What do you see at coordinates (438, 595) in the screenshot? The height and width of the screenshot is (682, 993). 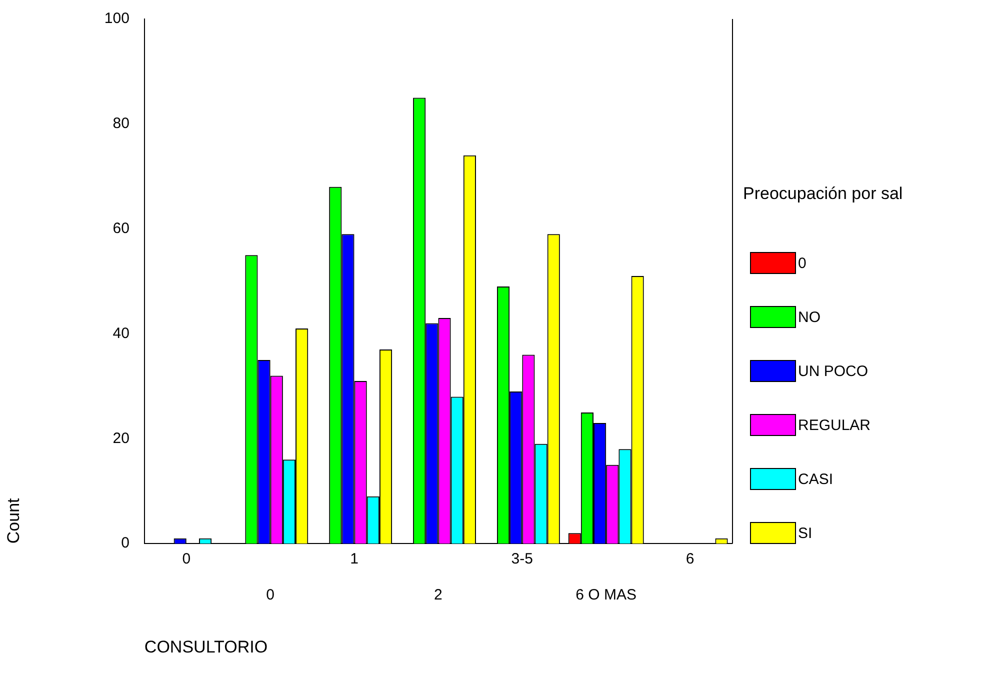 I see `x-tick-label: 2` at bounding box center [438, 595].